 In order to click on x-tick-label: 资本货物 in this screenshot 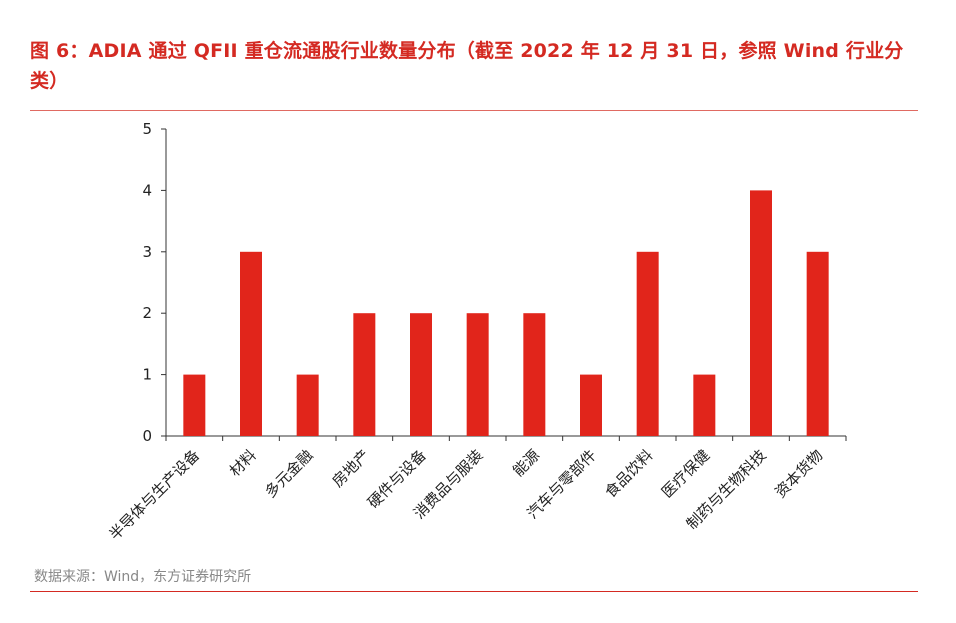, I will do `click(798, 473)`.